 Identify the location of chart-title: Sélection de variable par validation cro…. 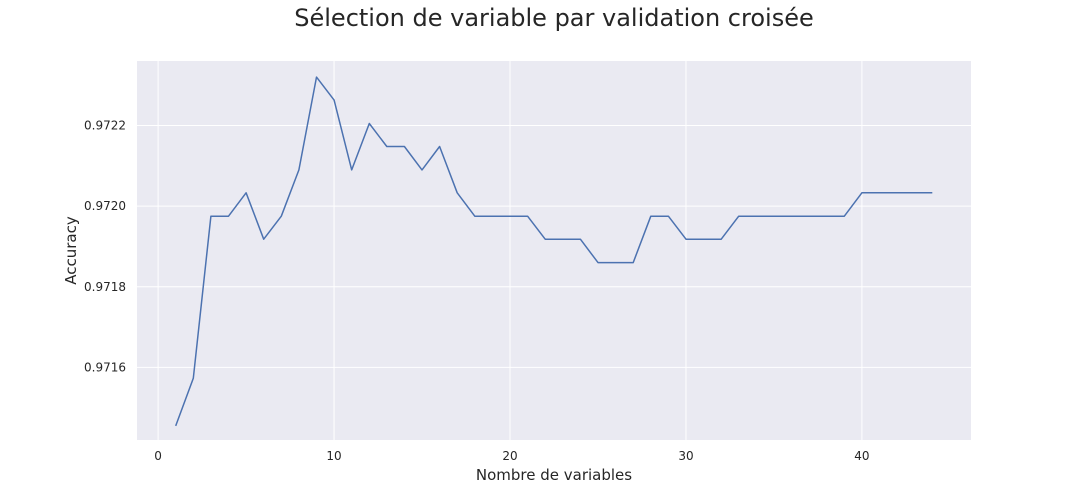
(554, 18).